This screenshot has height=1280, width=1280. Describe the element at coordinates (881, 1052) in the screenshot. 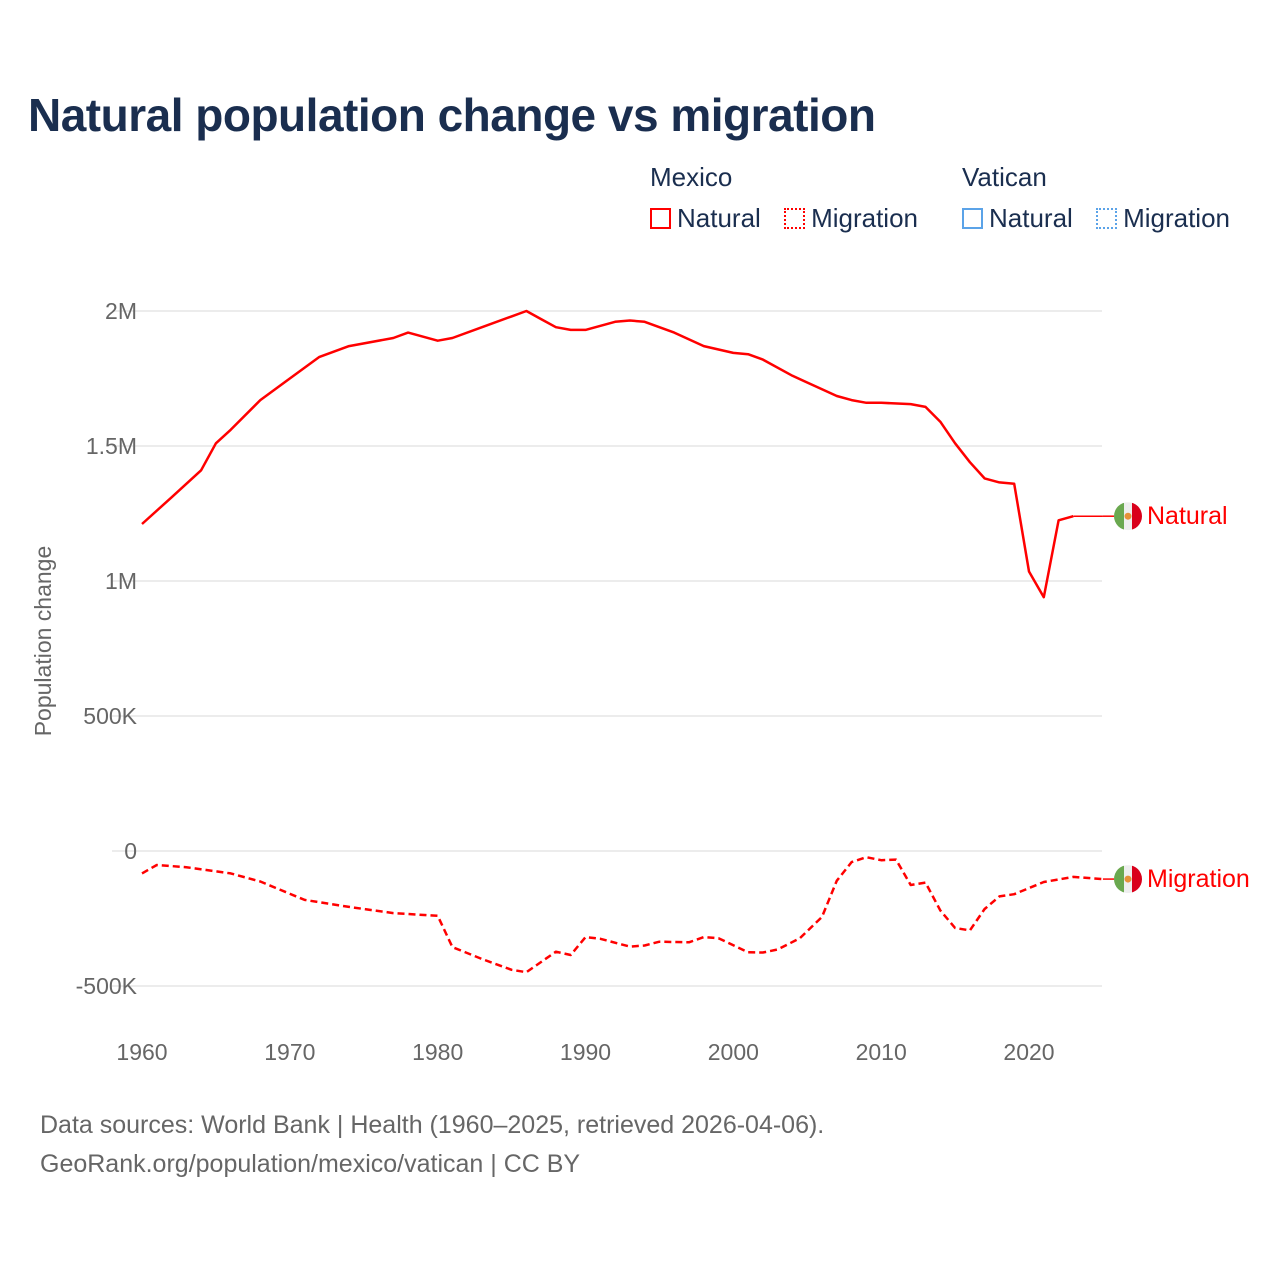

I see `x-tick-label: 2010` at that location.